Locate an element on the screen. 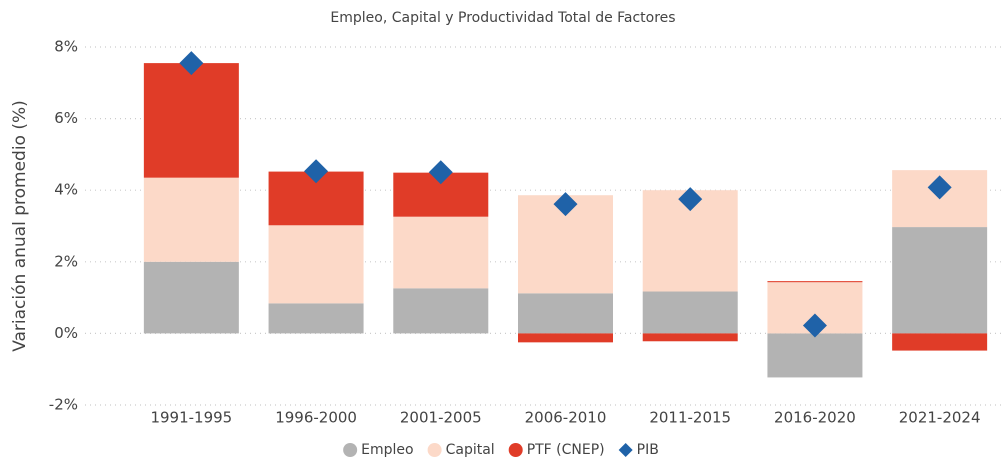 The height and width of the screenshot is (458, 1006). x-tick-label: 2021-2024 is located at coordinates (940, 418).